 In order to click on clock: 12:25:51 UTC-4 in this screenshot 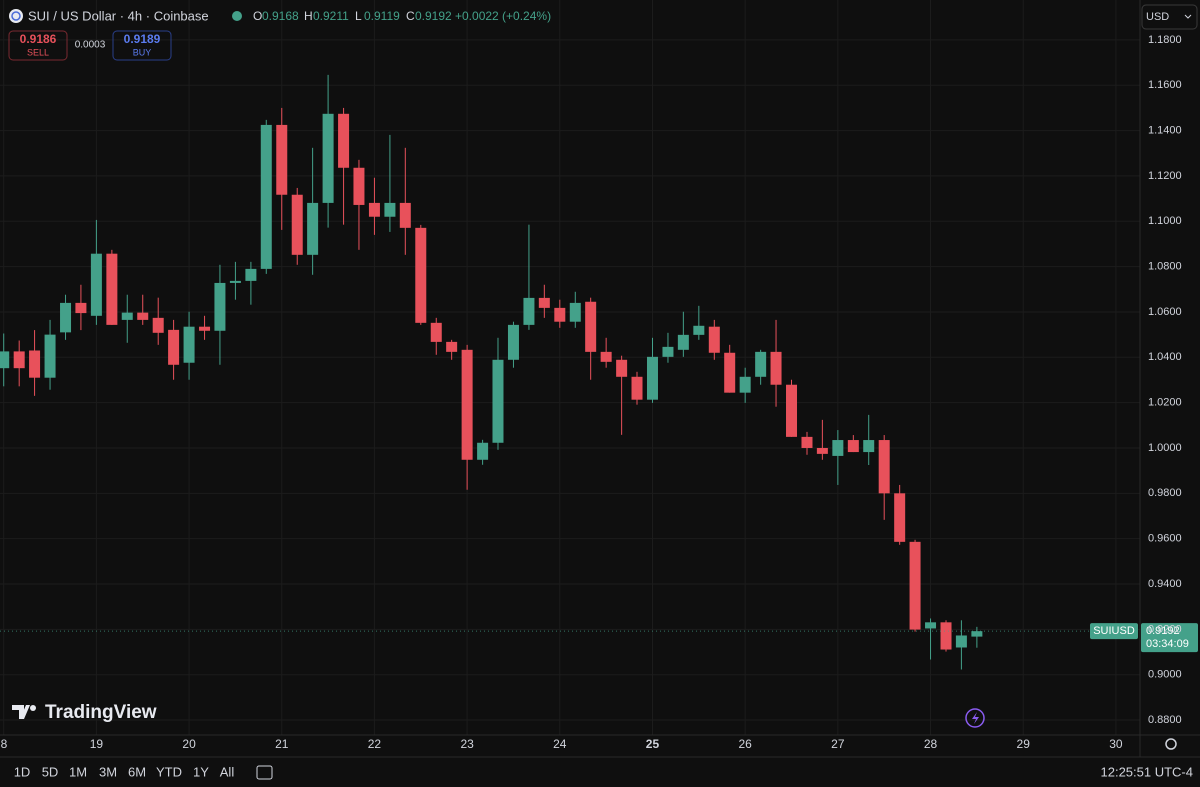, I will do `click(1147, 771)`.